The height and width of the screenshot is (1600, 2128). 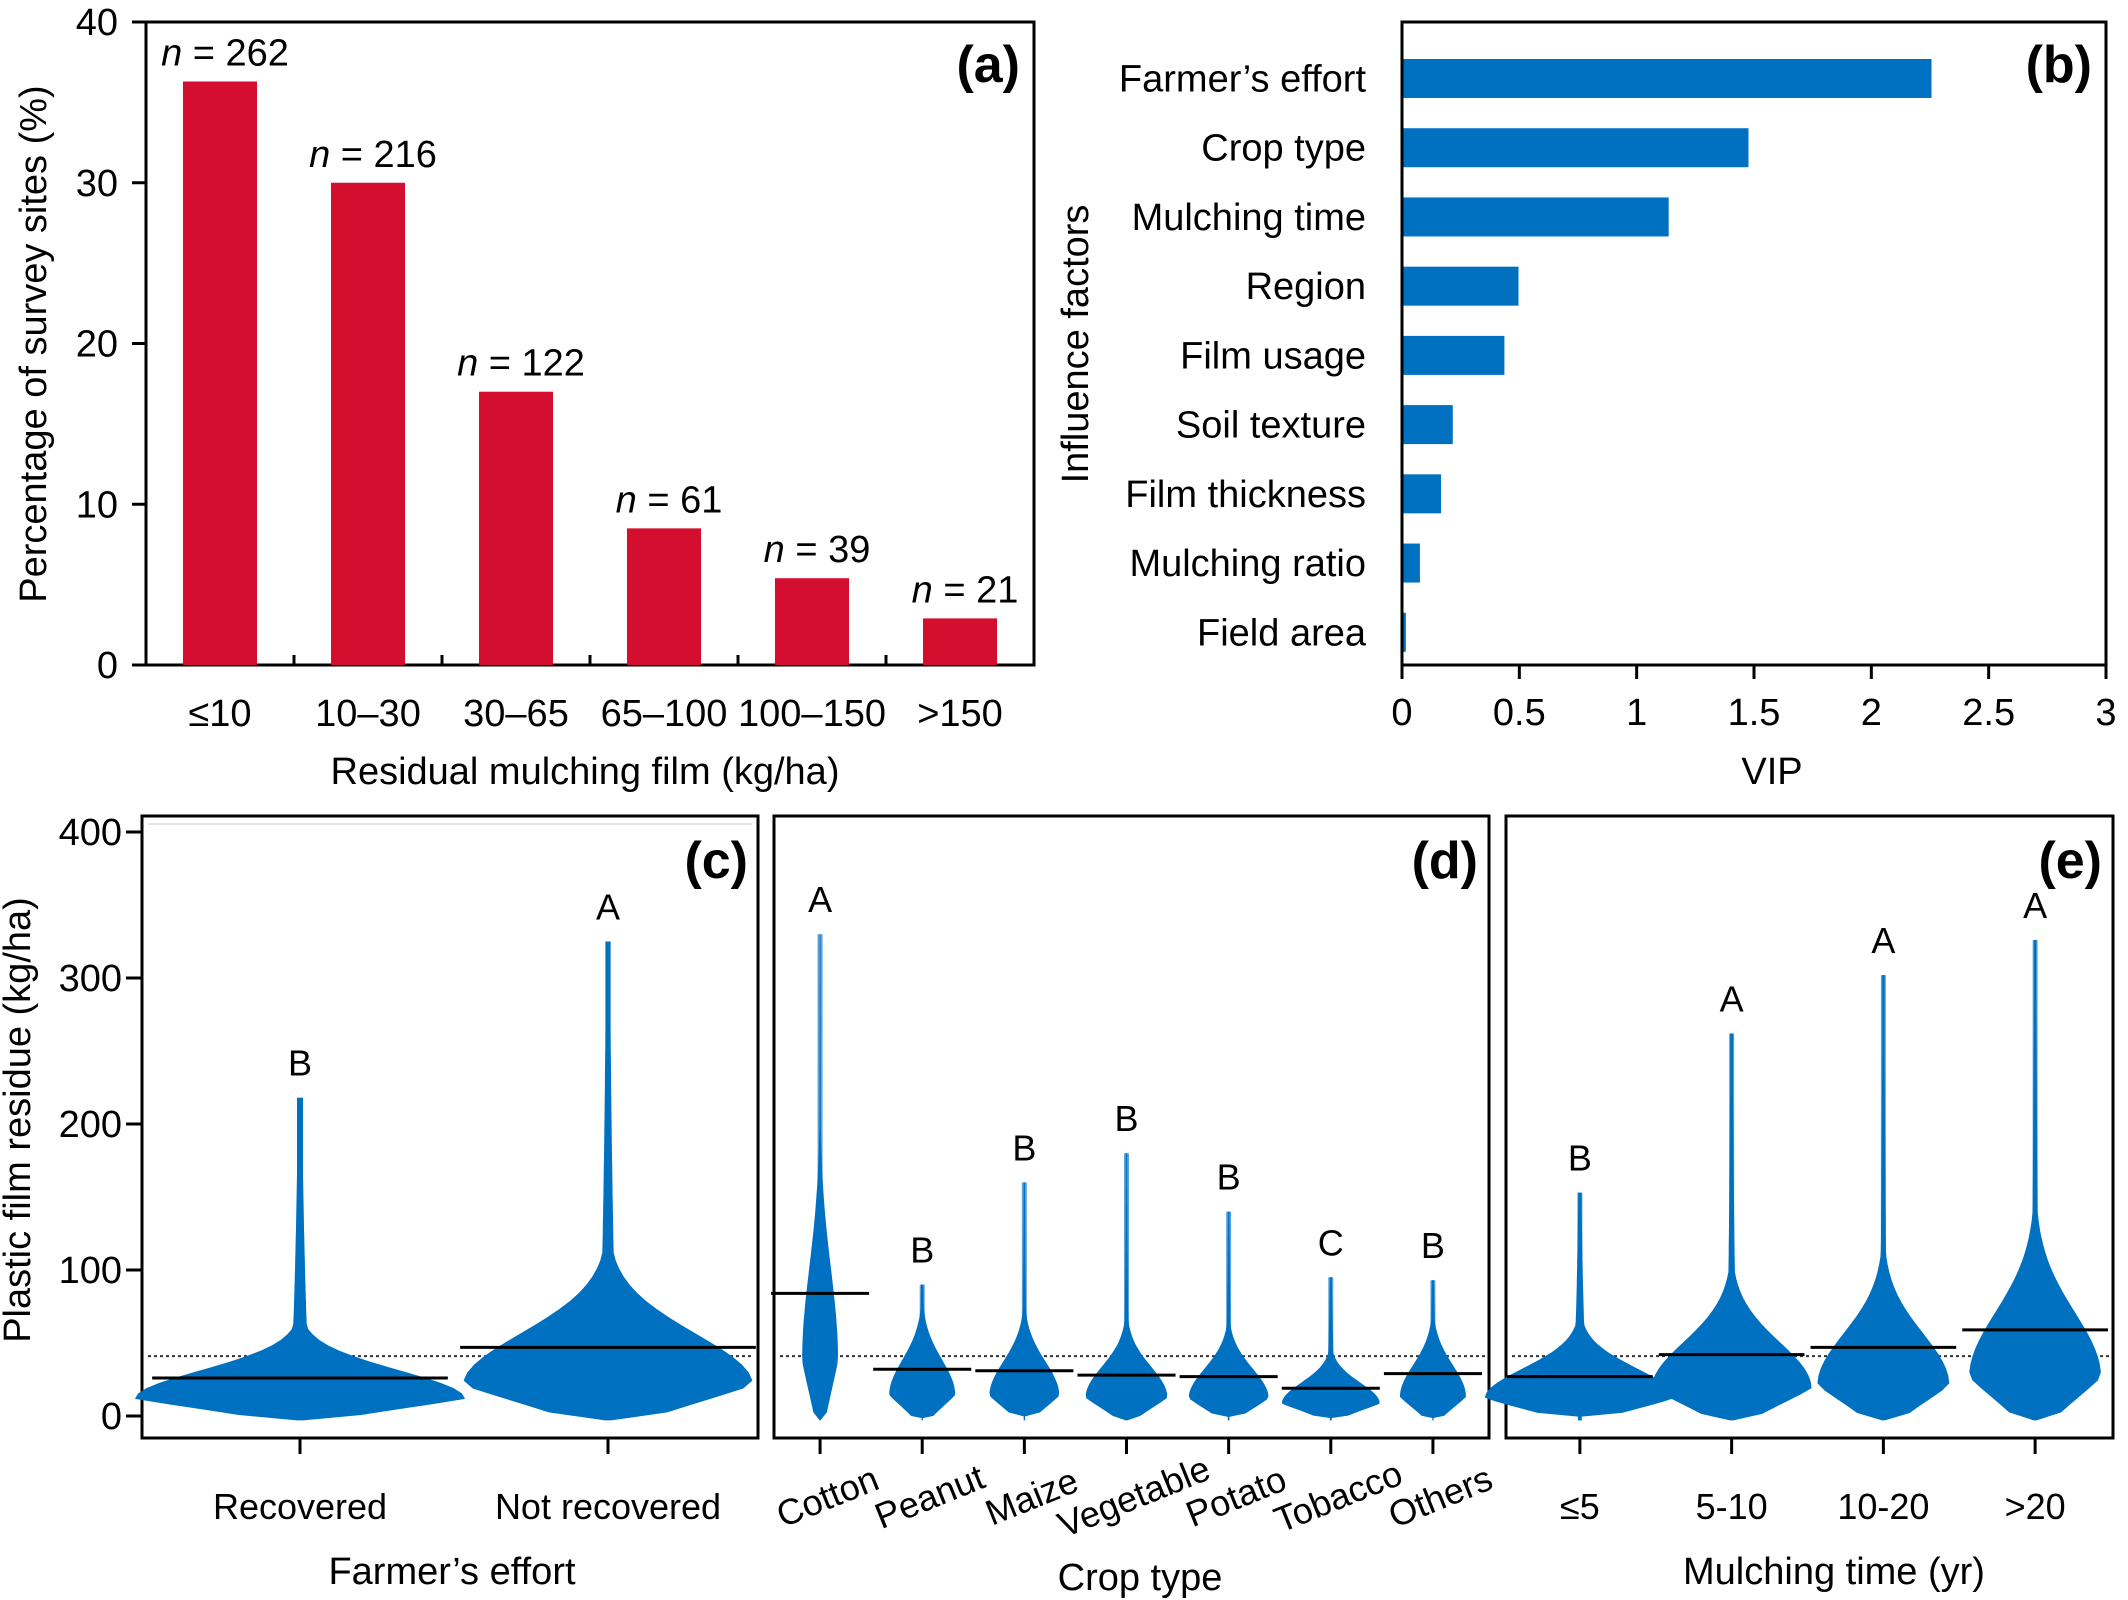 I want to click on significance-letter-1: B, so click(x=922, y=1250).